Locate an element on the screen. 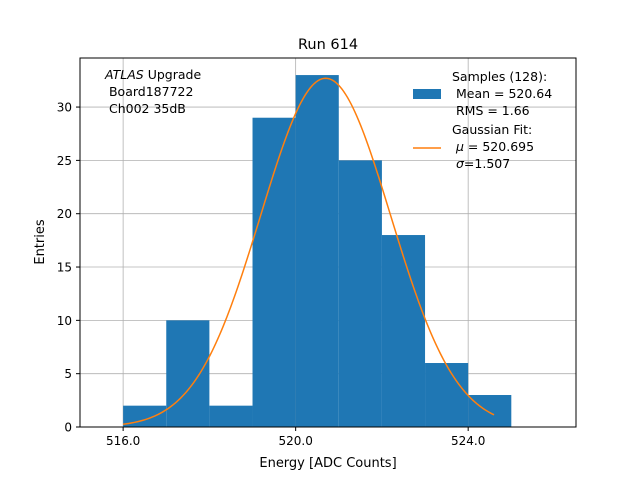  annotation-line: Board187722 is located at coordinates (149, 91).